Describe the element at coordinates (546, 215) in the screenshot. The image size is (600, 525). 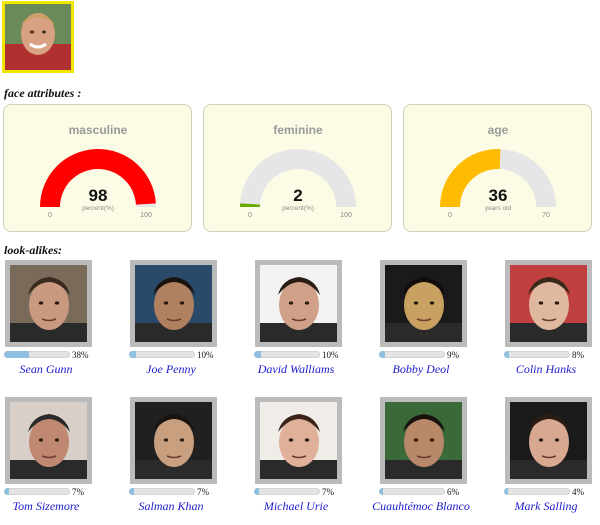
I see `gauge-max: 70` at that location.